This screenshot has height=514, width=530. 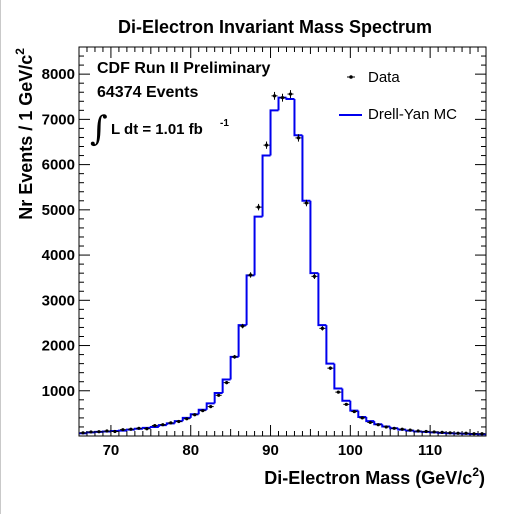 What do you see at coordinates (20, 51) in the screenshot?
I see `y-axis-label-sup: 2` at bounding box center [20, 51].